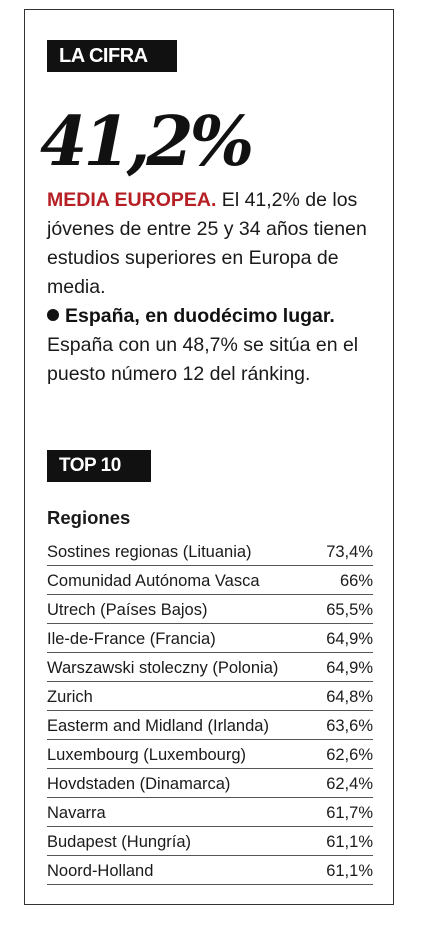  Describe the element at coordinates (147, 142) in the screenshot. I see `big-figure: 41,2%` at that location.